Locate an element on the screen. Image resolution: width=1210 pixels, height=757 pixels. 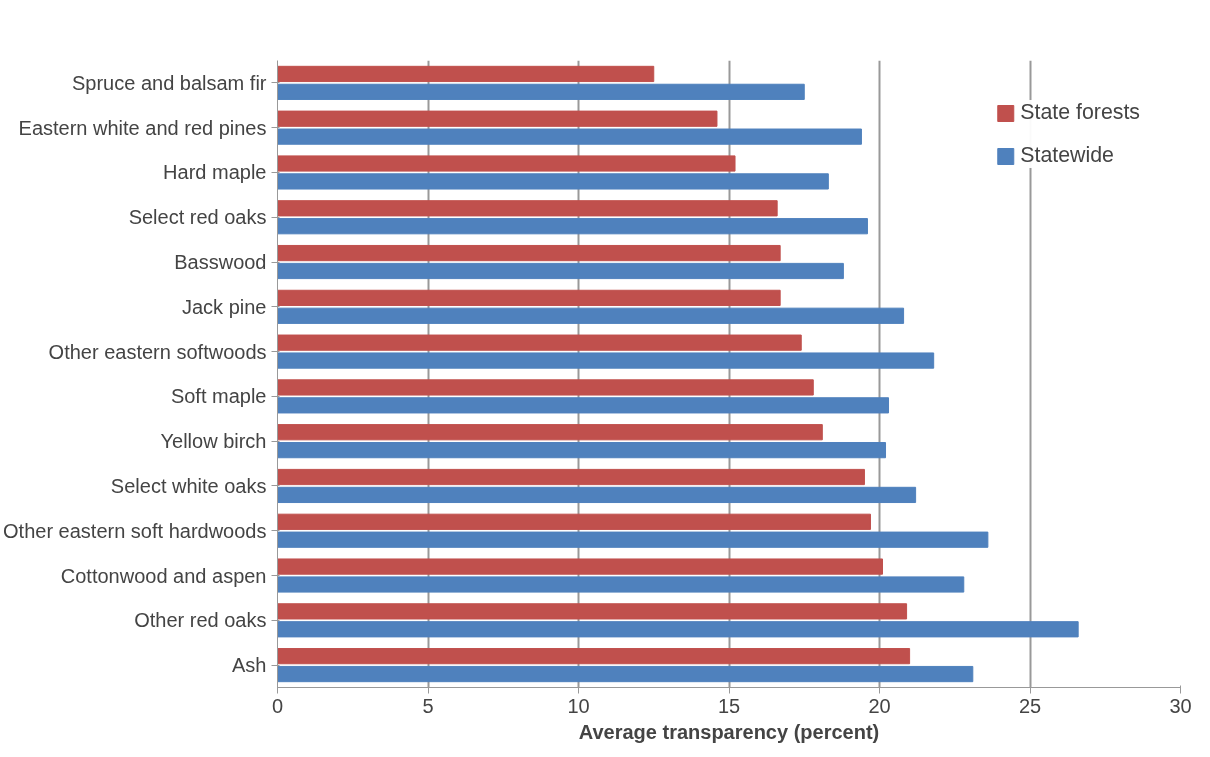
y-tick-label: Cottonwood and aspen is located at coordinates (163, 575).